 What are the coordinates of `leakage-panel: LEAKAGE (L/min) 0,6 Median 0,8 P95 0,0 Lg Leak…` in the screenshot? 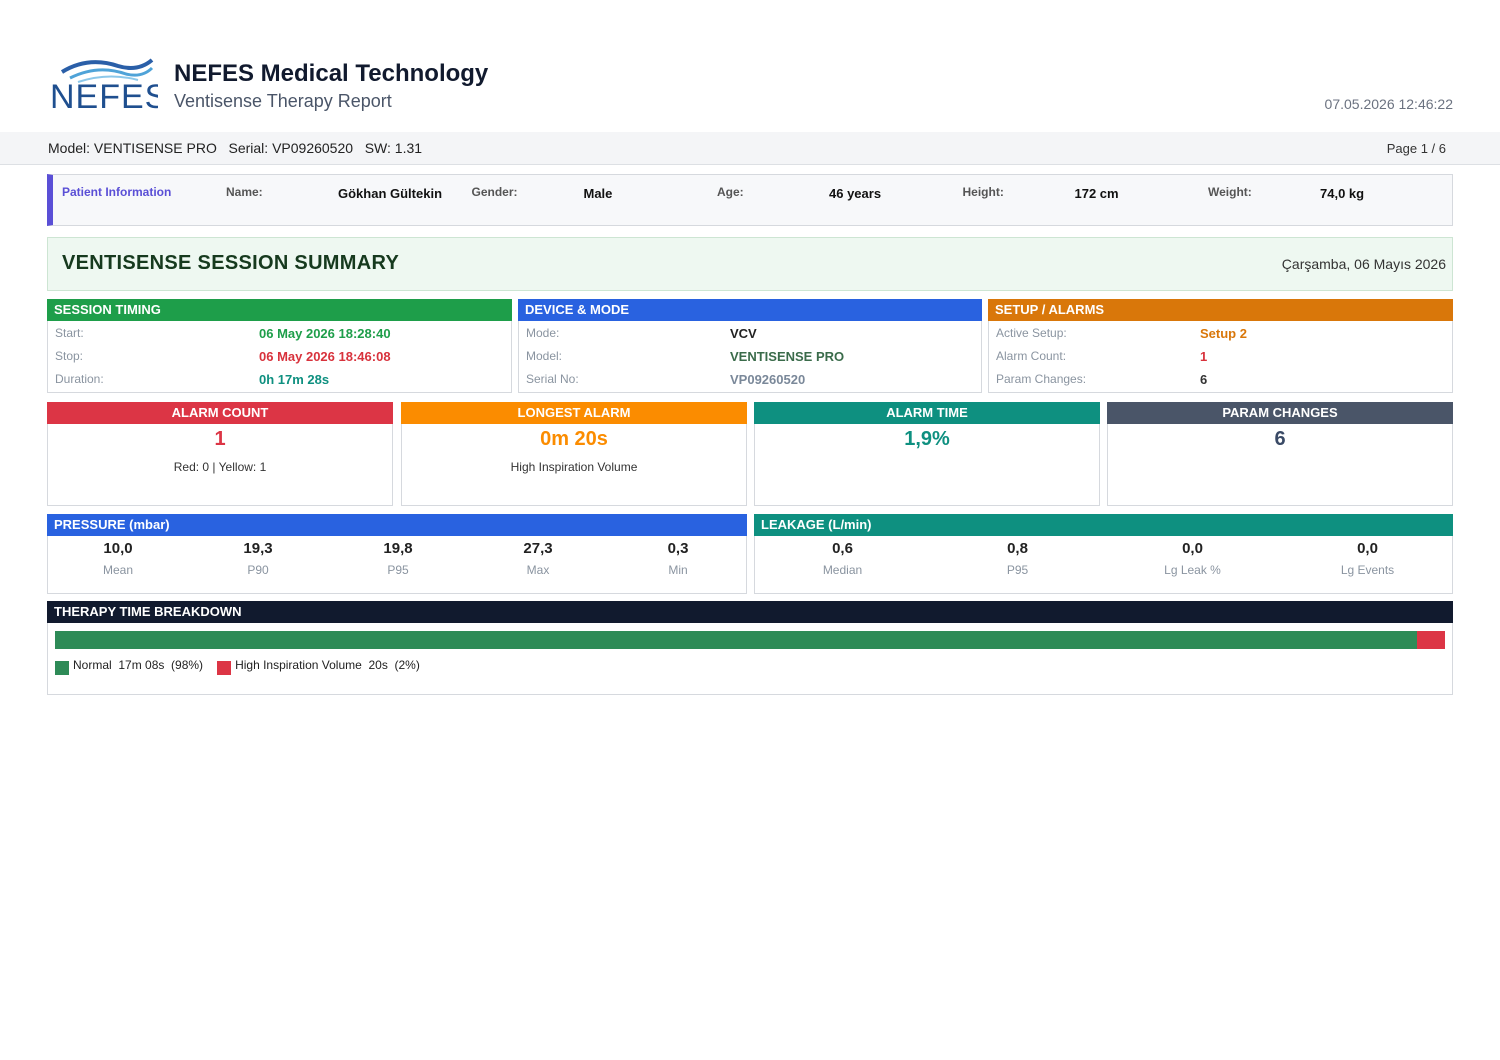 It's located at (1103, 554).